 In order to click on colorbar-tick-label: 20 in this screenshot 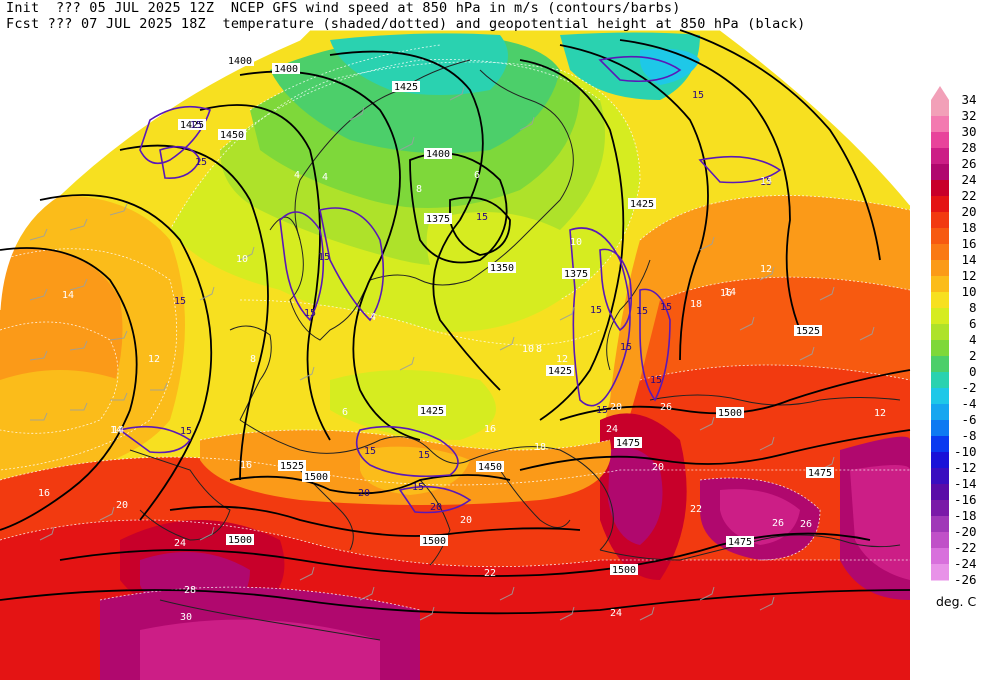, I will do `click(965, 211)`.